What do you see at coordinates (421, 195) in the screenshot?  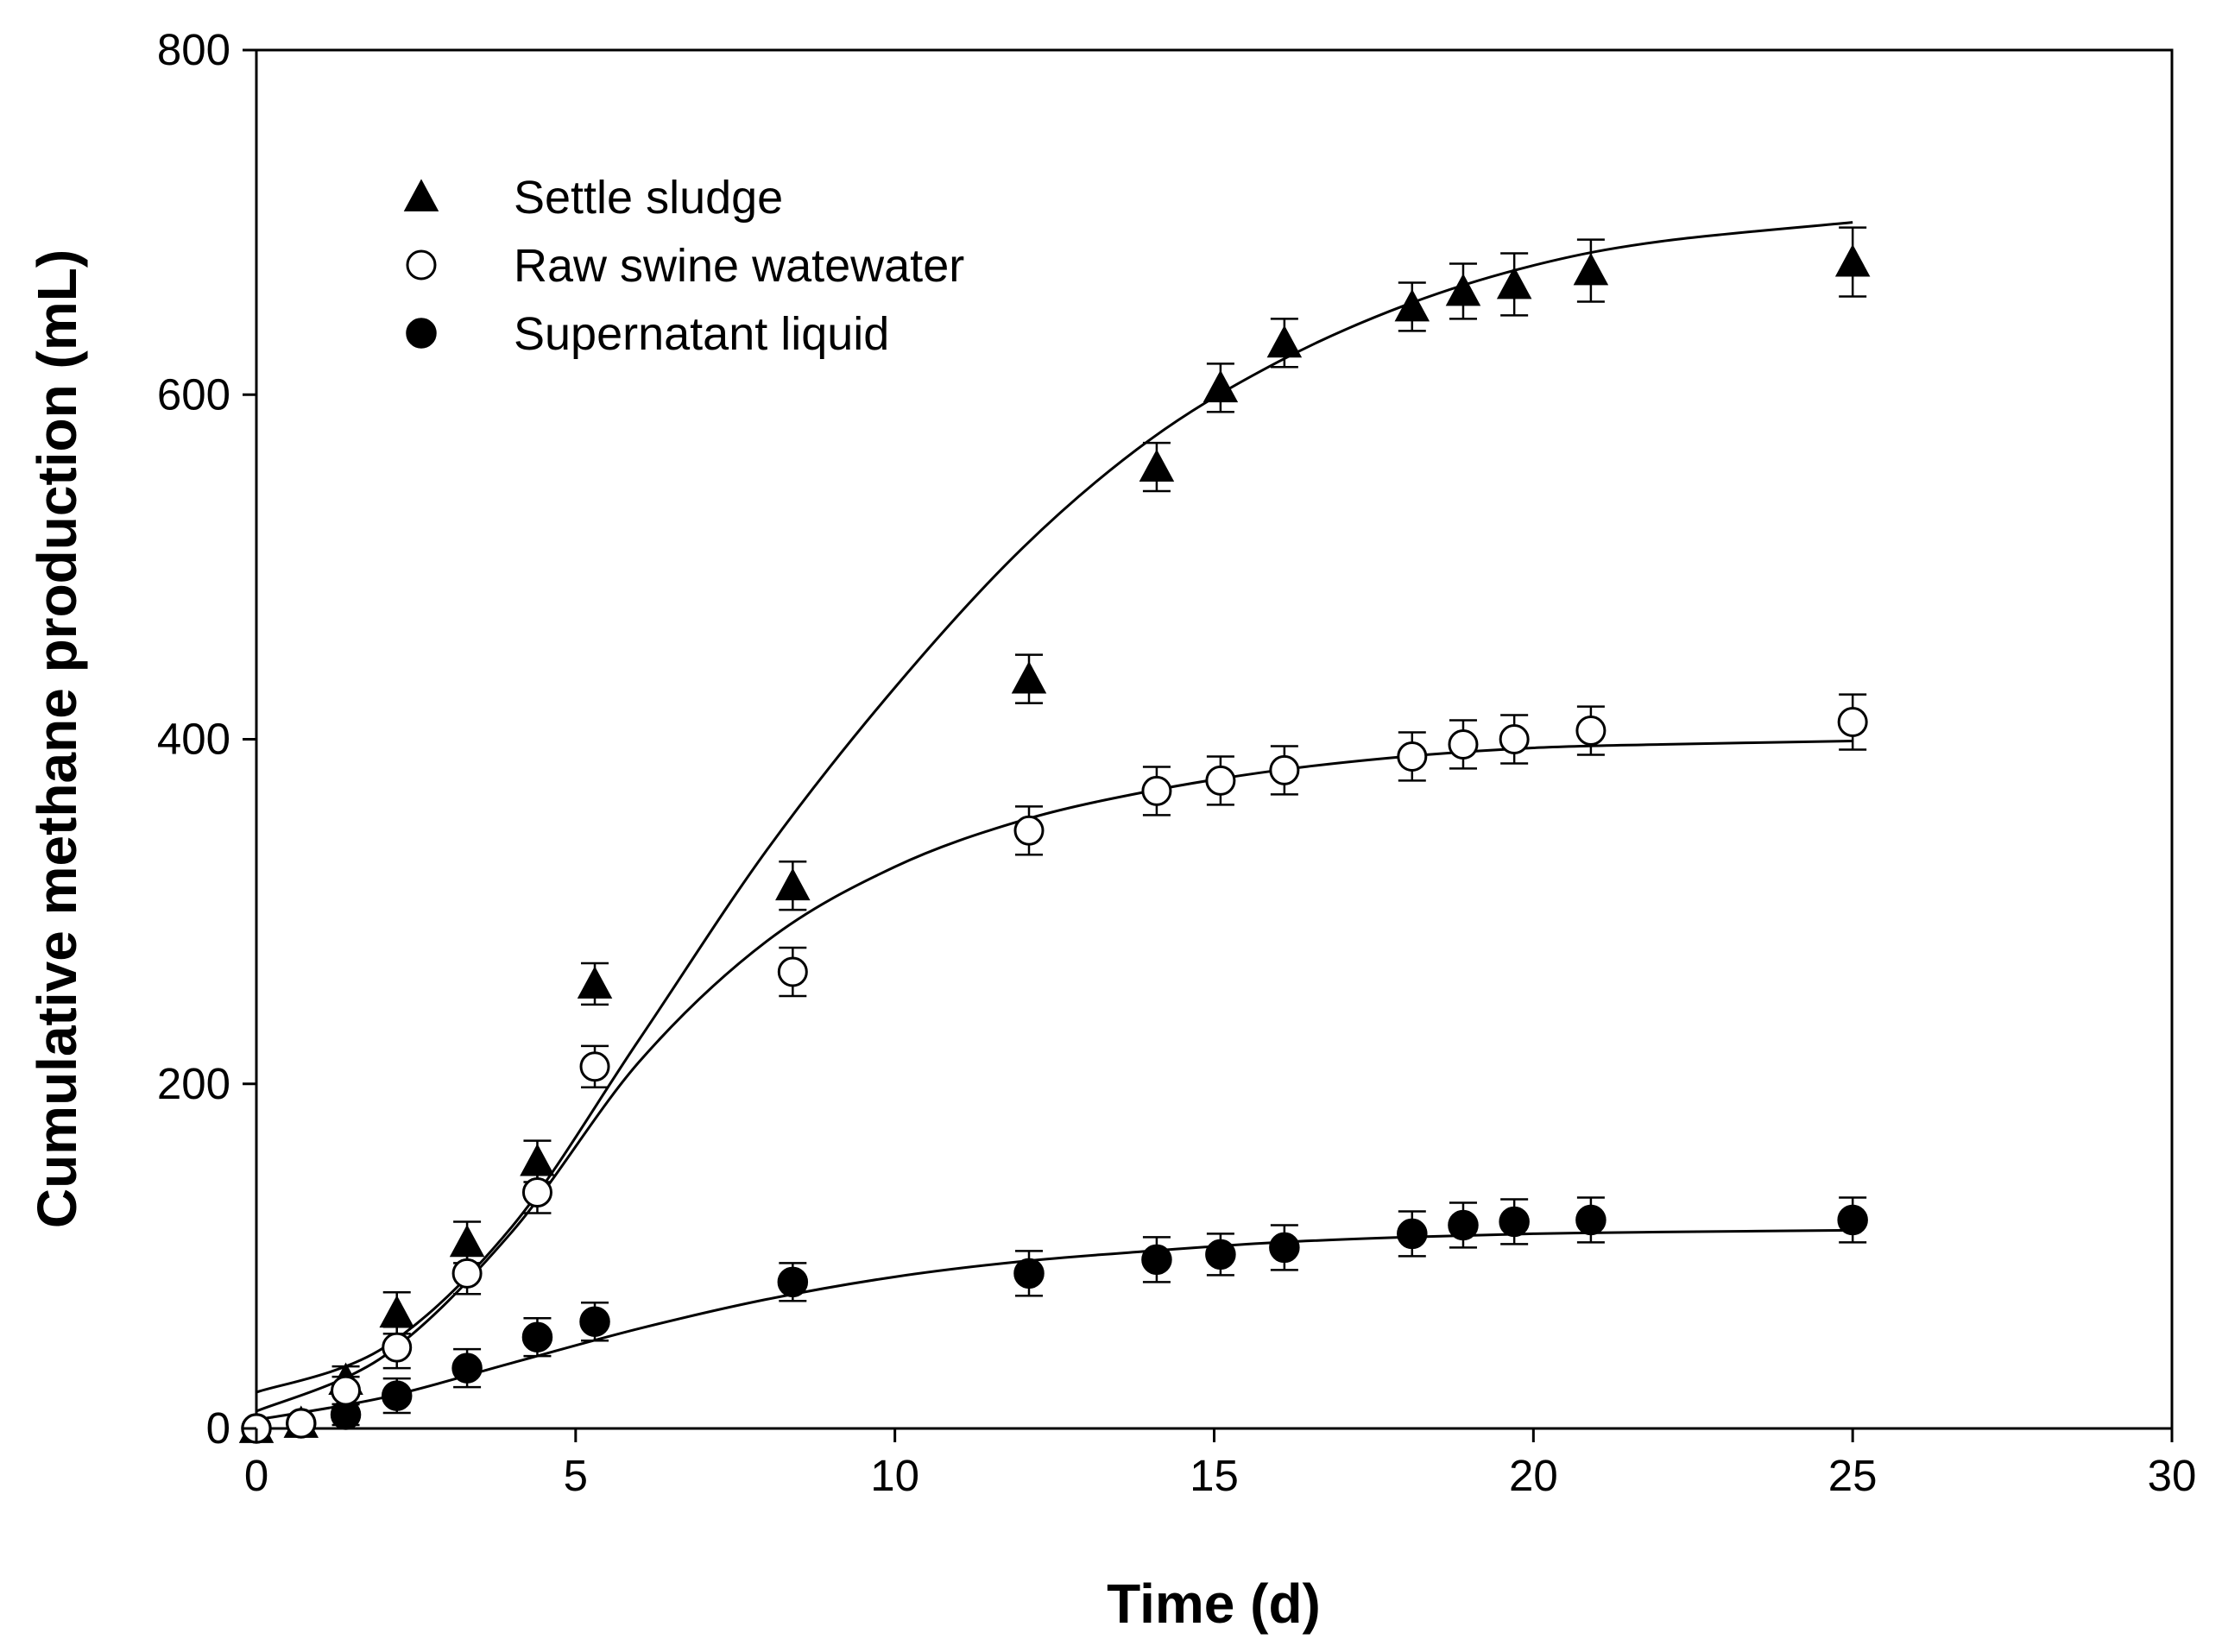 I see `legend-marker-settle-sludge` at bounding box center [421, 195].